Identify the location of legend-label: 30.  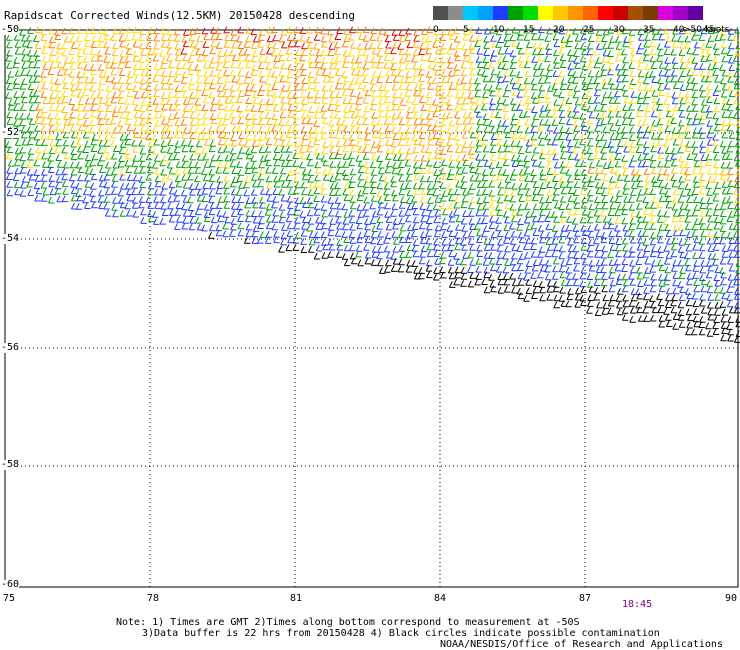
(619, 30).